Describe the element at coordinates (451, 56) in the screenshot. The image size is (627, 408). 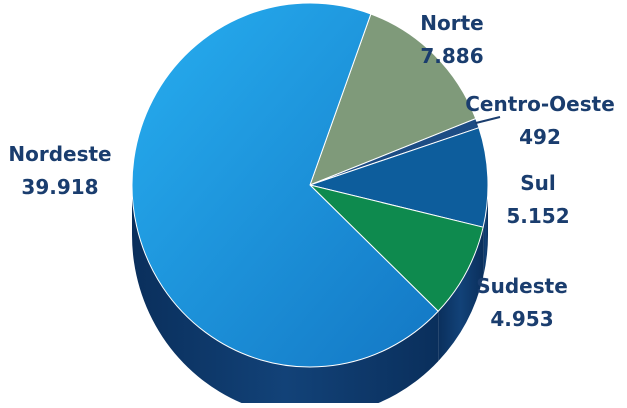
I see `value-label-norte: 7.886` at that location.